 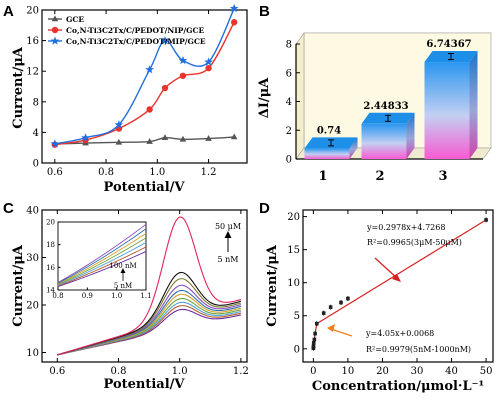 What do you see at coordinates (329, 130) in the screenshot?
I see `bar-value-label-0: 0.74` at bounding box center [329, 130].